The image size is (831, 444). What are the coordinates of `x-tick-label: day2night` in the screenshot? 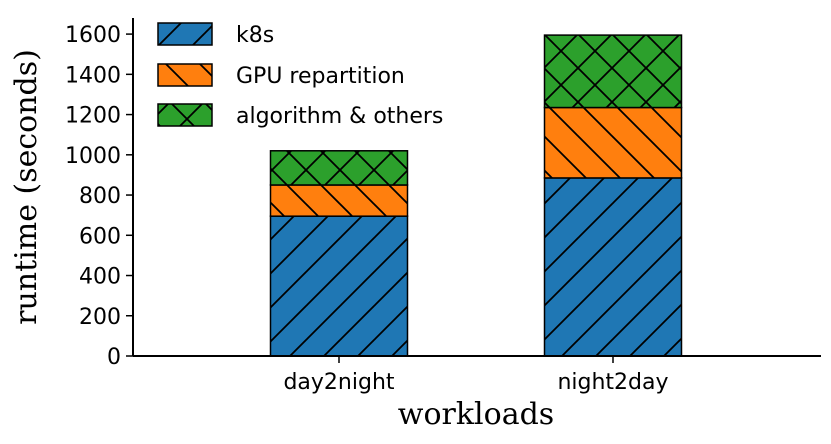 It's located at (338, 382).